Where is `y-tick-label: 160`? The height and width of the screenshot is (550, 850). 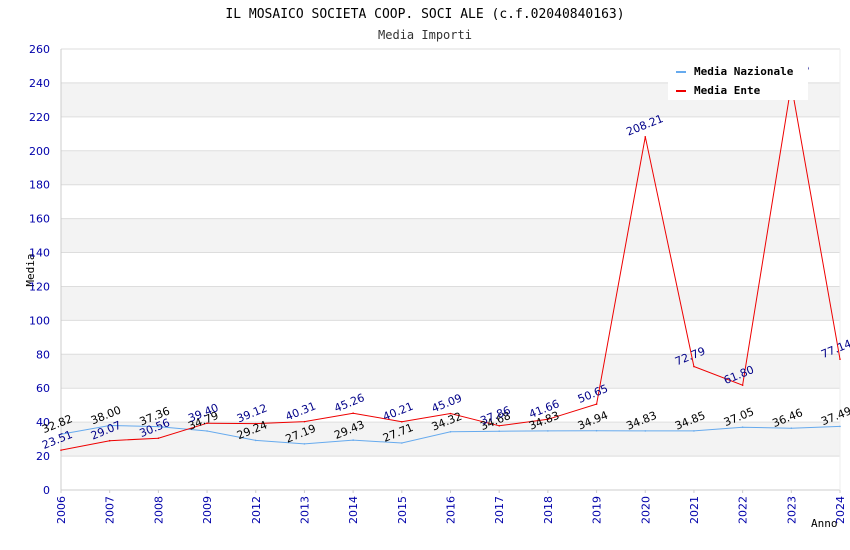 y-tick-label: 160 is located at coordinates (39, 219).